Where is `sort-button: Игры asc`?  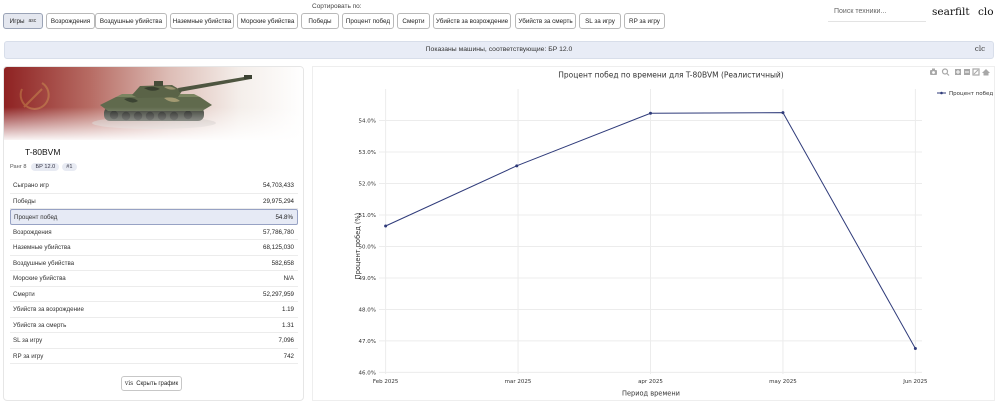
sort-button: Игры asc is located at coordinates (23, 21).